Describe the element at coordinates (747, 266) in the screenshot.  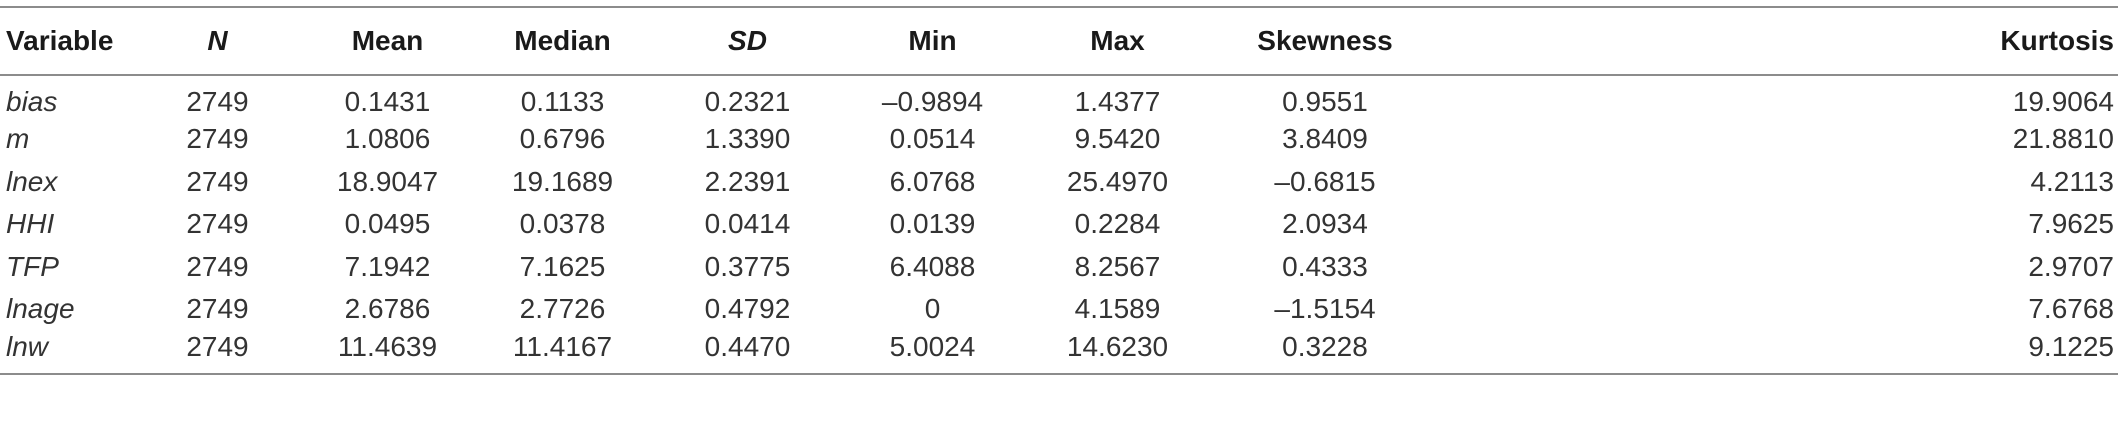
I see `cell-sd: 0.3775` at that location.